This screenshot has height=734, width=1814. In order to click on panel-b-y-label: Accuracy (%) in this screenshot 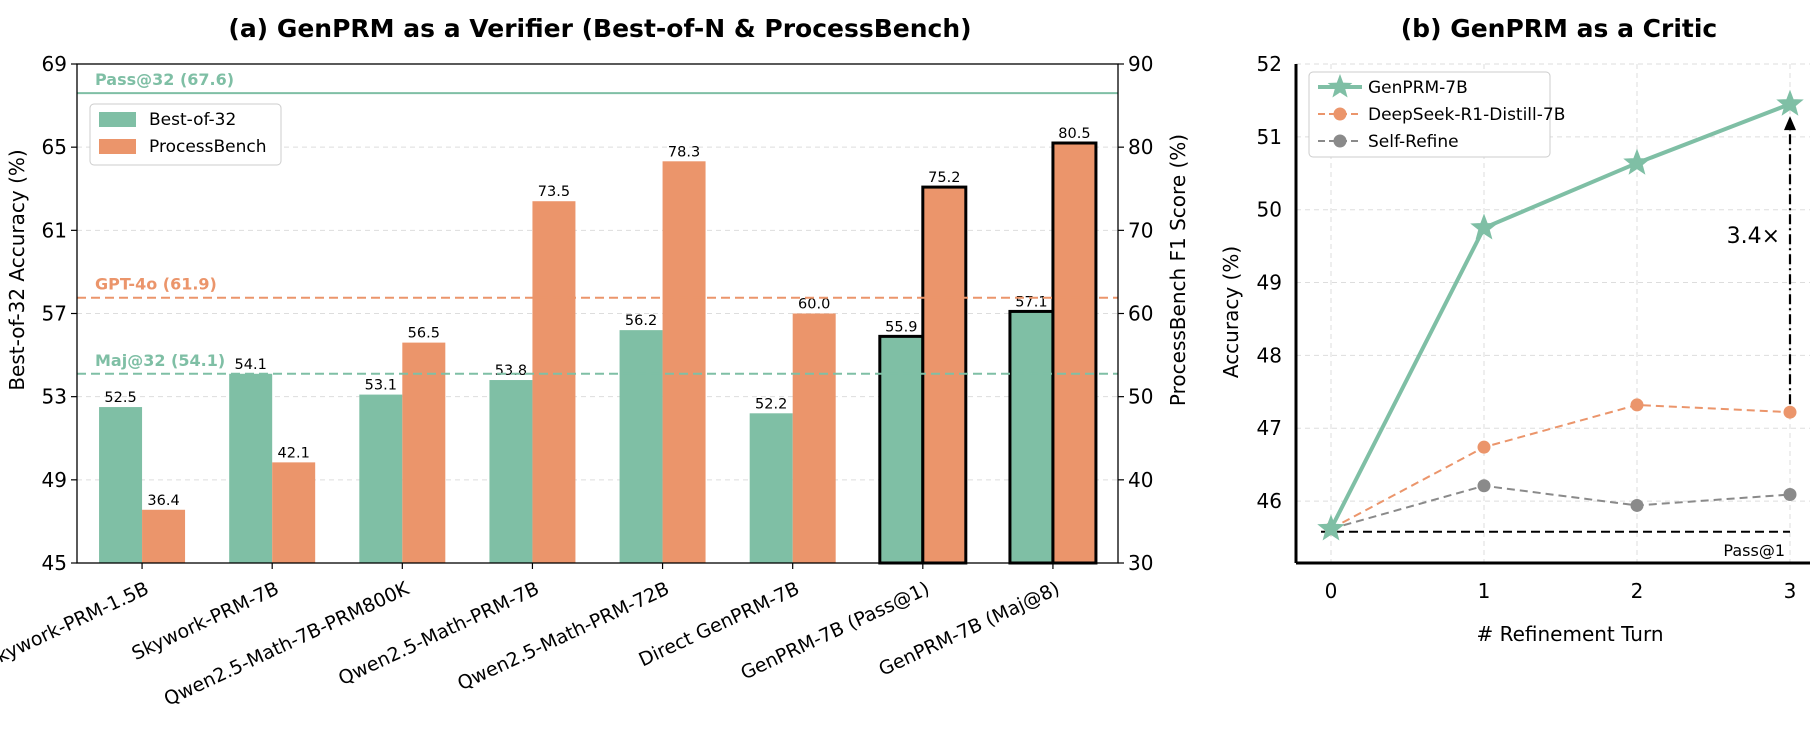, I will do `click(1231, 312)`.